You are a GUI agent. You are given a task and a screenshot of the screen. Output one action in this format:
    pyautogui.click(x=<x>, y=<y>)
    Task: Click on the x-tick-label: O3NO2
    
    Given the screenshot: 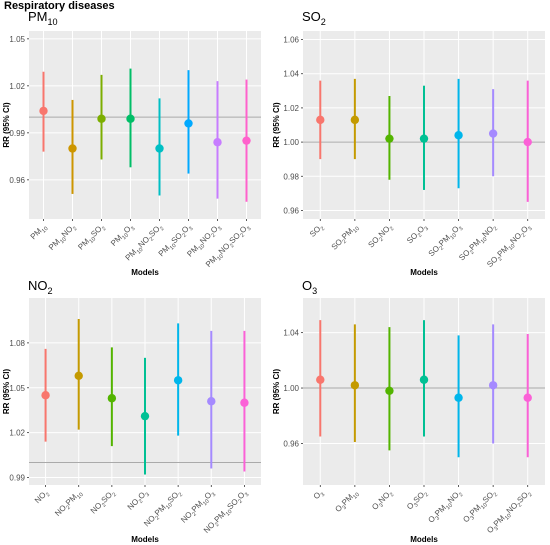 What is the action you would take?
    pyautogui.click(x=382, y=500)
    